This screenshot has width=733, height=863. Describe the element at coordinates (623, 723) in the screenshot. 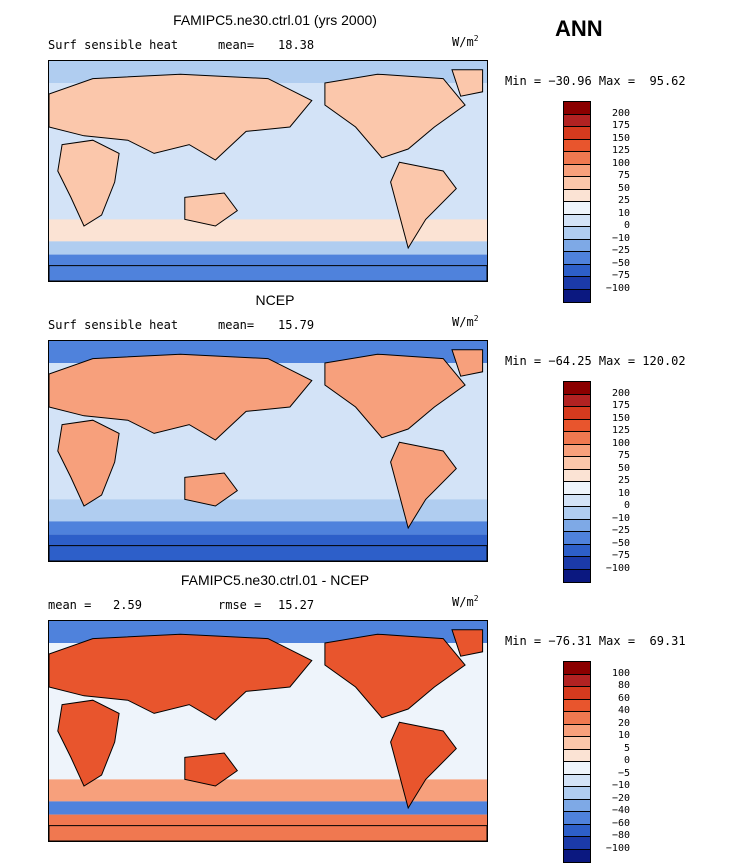

I see `colorbar-tick-label: 20` at that location.